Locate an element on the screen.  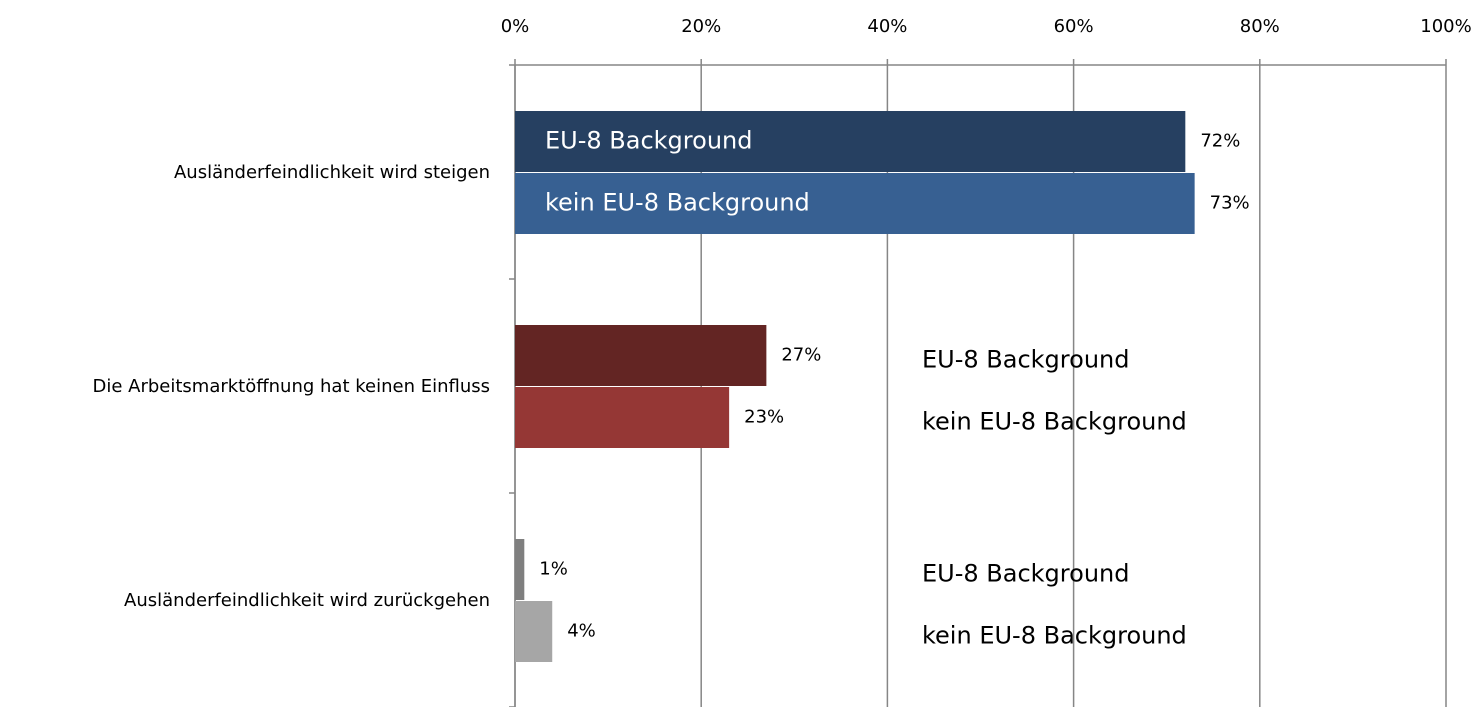
value-label: 23% is located at coordinates (764, 417).